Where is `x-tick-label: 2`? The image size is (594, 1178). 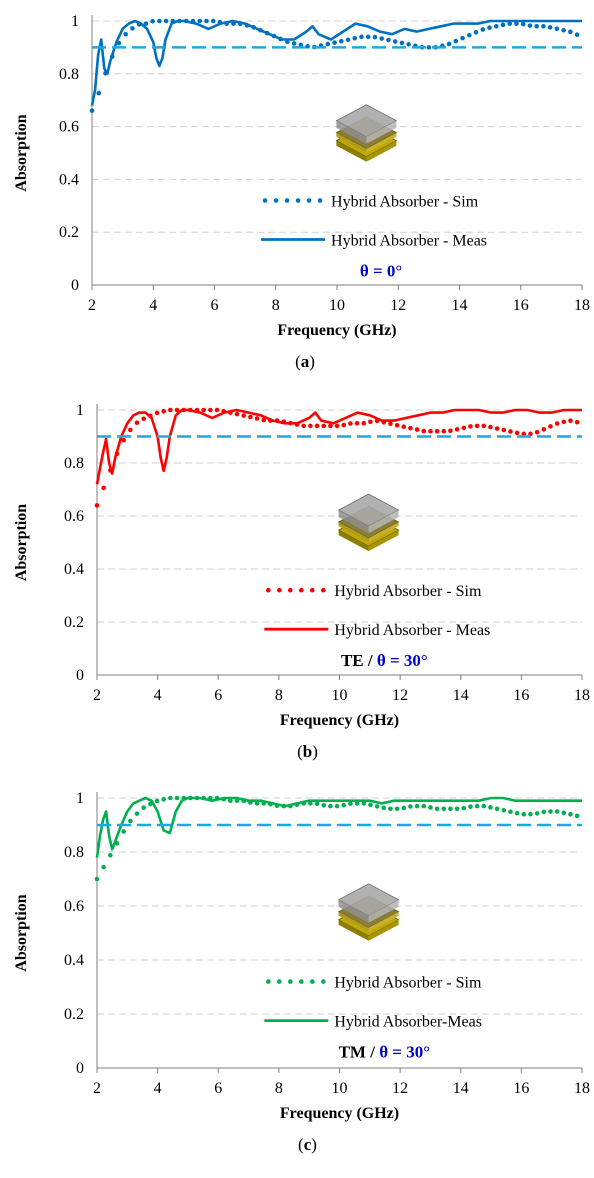
x-tick-label: 2 is located at coordinates (97, 1088).